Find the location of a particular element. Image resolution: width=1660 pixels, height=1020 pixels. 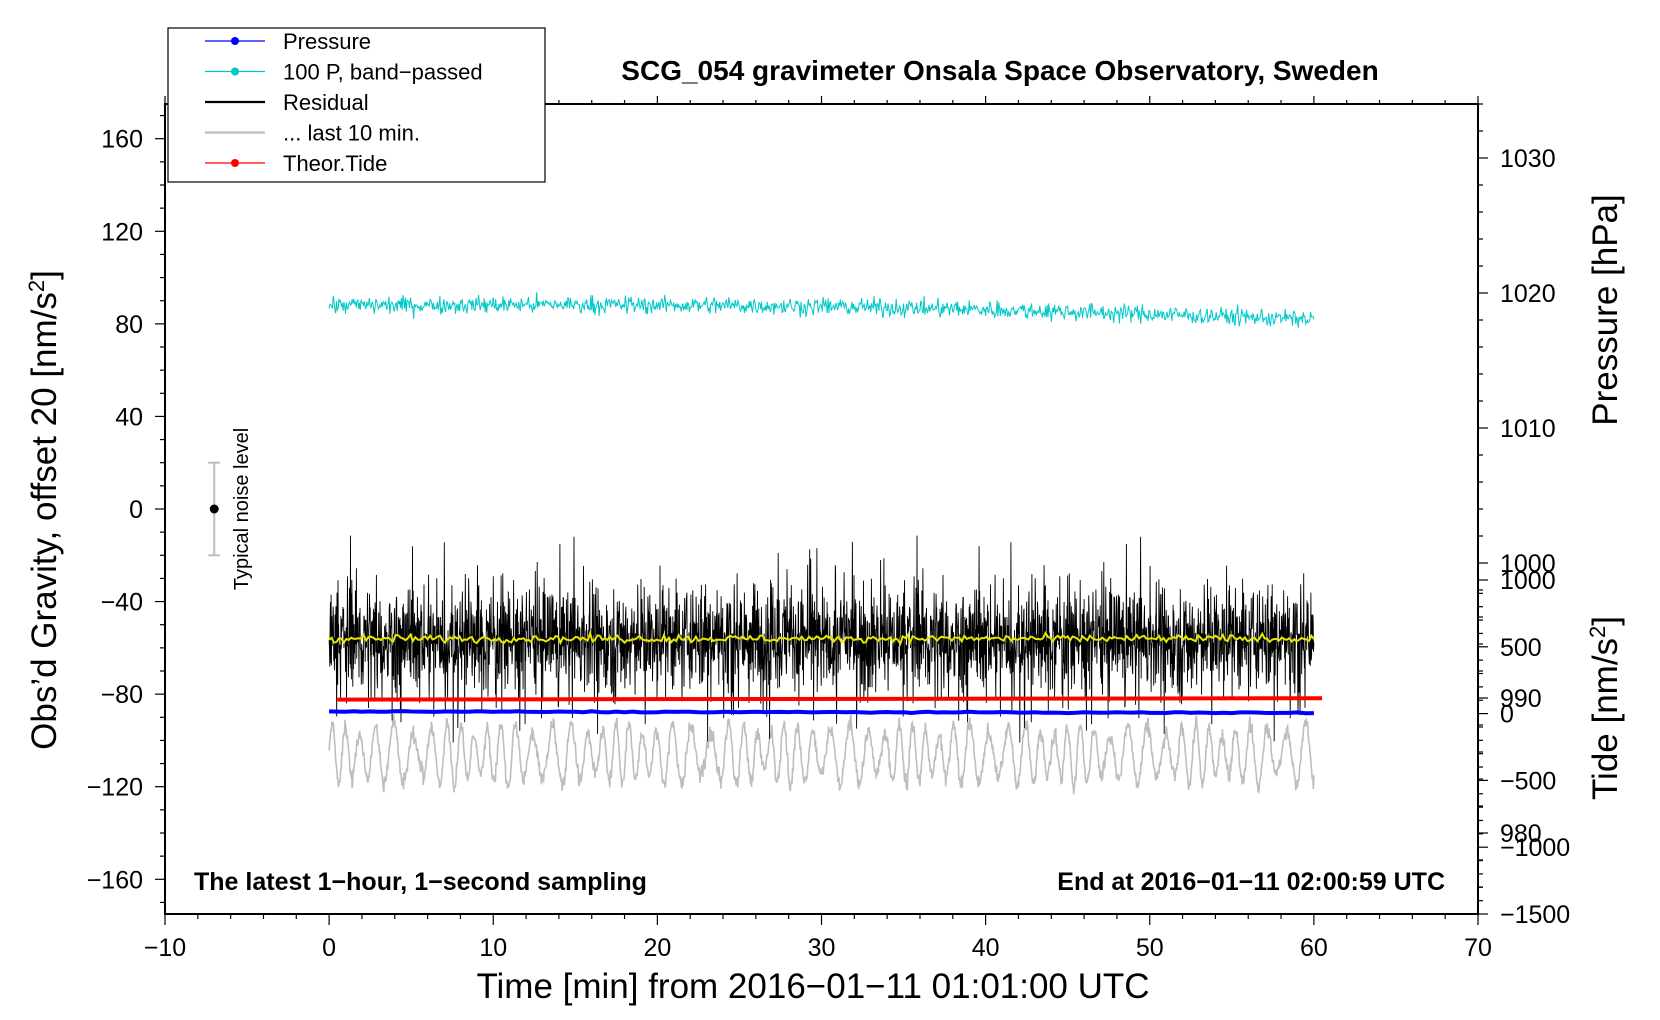

legend-item: 100 P, band−passed is located at coordinates (344, 72).